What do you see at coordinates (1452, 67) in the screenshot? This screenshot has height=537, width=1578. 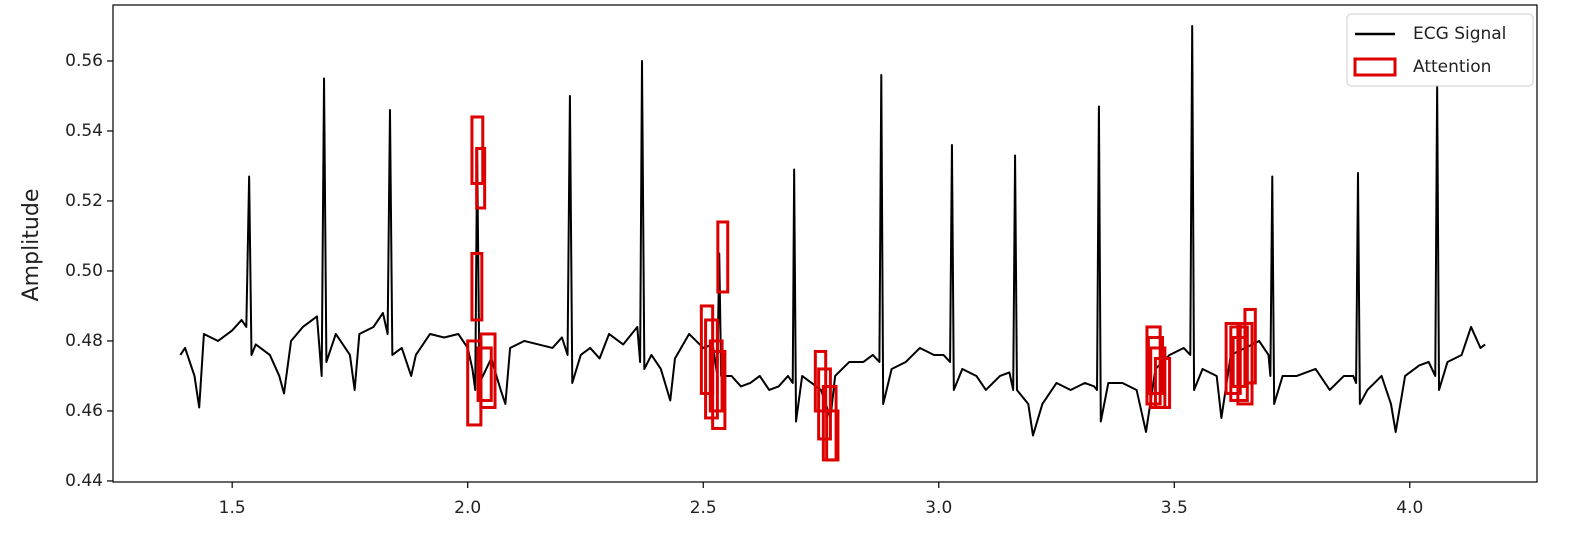 I see `legend-label: Attention` at bounding box center [1452, 67].